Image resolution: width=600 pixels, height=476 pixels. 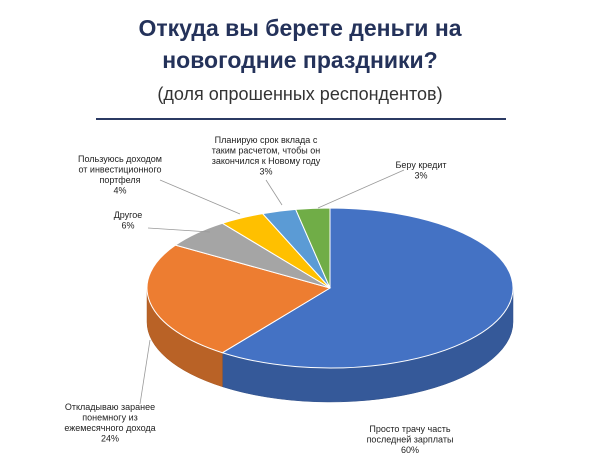 I want to click on slice-label-4-line-2: закончился к Новому году, so click(x=266, y=161).